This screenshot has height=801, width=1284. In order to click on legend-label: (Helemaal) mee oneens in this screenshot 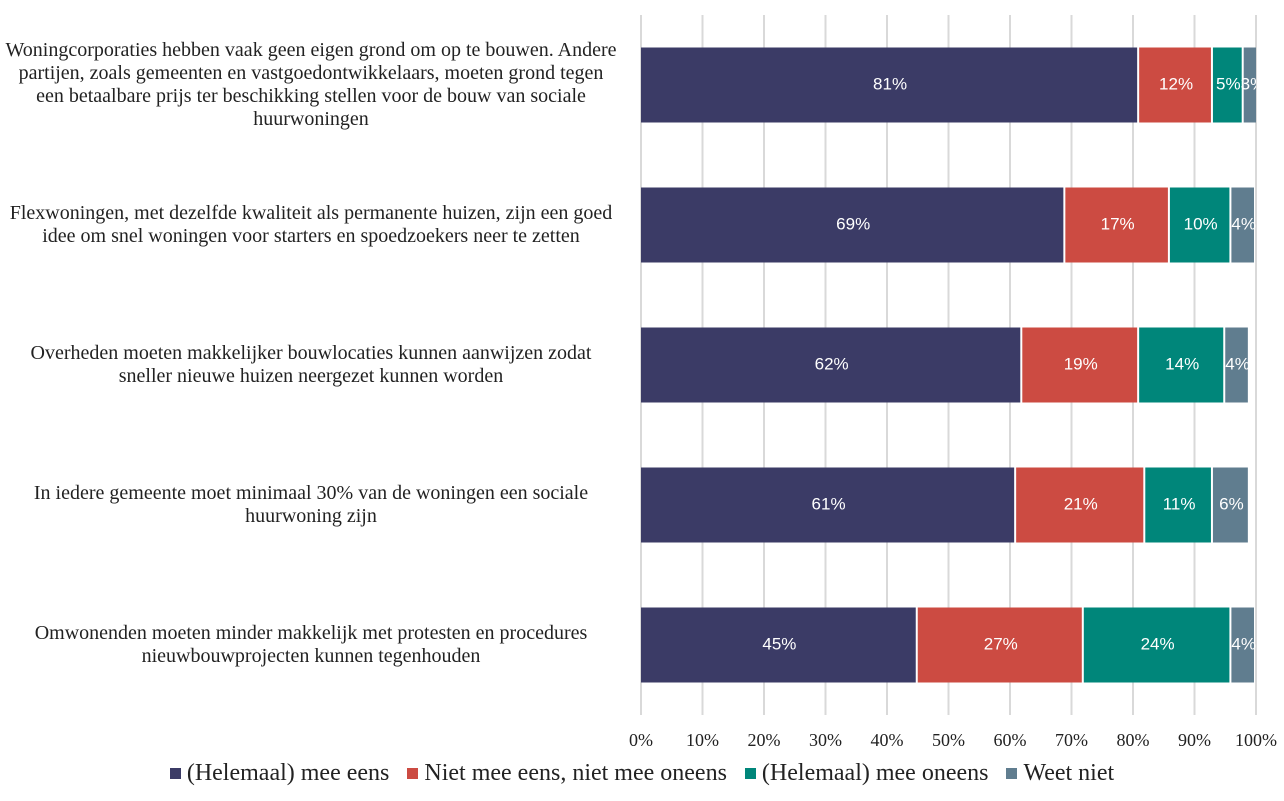, I will do `click(875, 773)`.